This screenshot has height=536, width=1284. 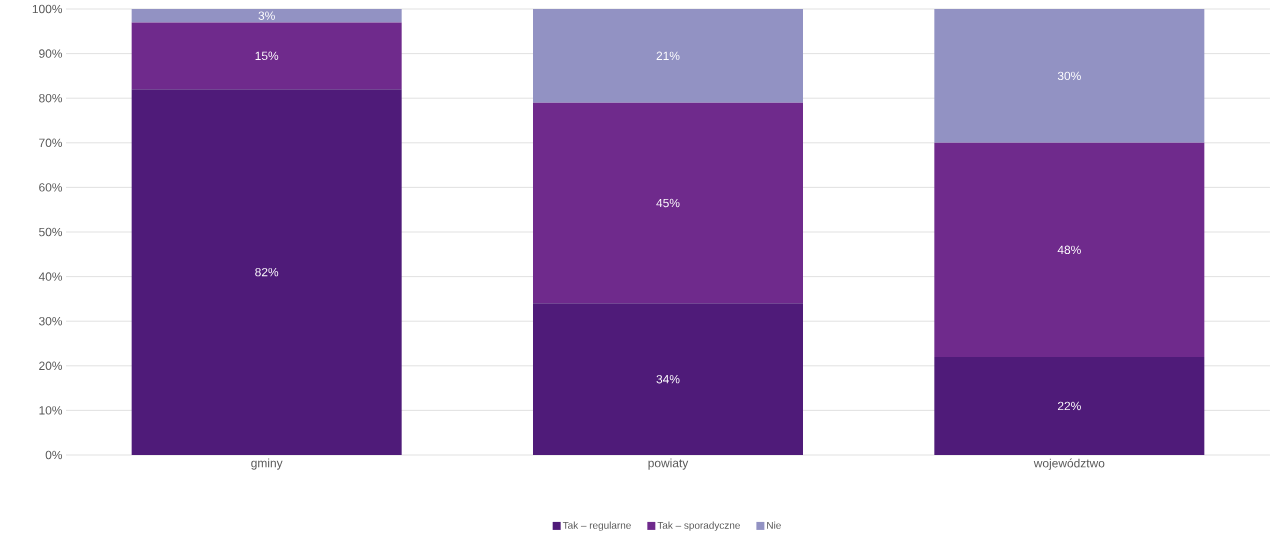 I want to click on y-tick-label: 70%, so click(x=51, y=143).